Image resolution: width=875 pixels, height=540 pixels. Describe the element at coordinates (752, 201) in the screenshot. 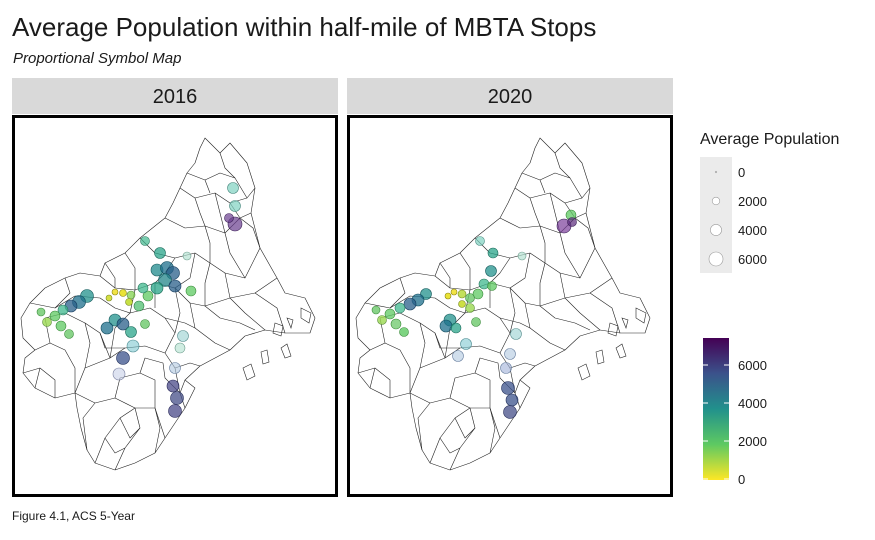

I see `size-legend-label: 2000` at that location.